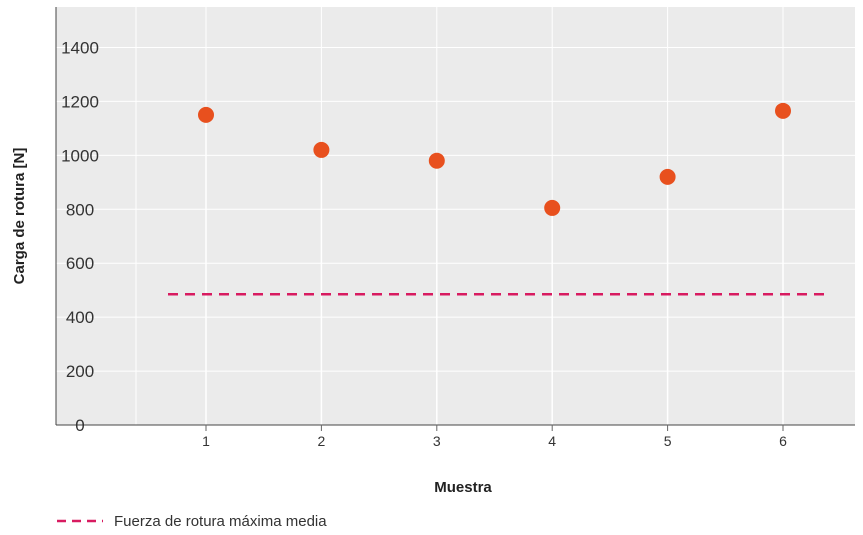 Image resolution: width=863 pixels, height=535 pixels. Describe the element at coordinates (463, 487) in the screenshot. I see `x-axis-title: Muestra` at that location.